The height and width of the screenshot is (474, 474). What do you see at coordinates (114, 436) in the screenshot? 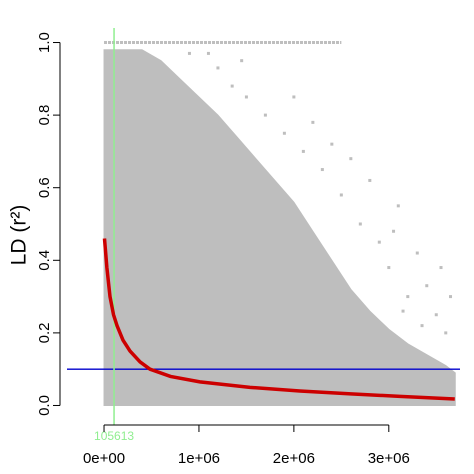
I see `half-decay-label: 105613` at bounding box center [114, 436].